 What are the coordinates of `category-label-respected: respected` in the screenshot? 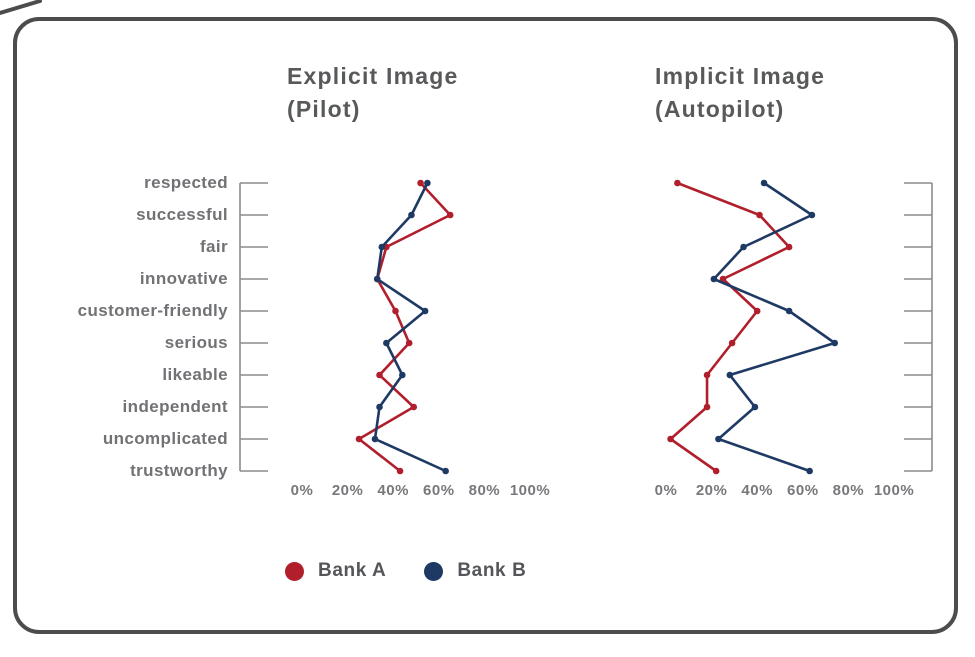 It's located at (186, 182).